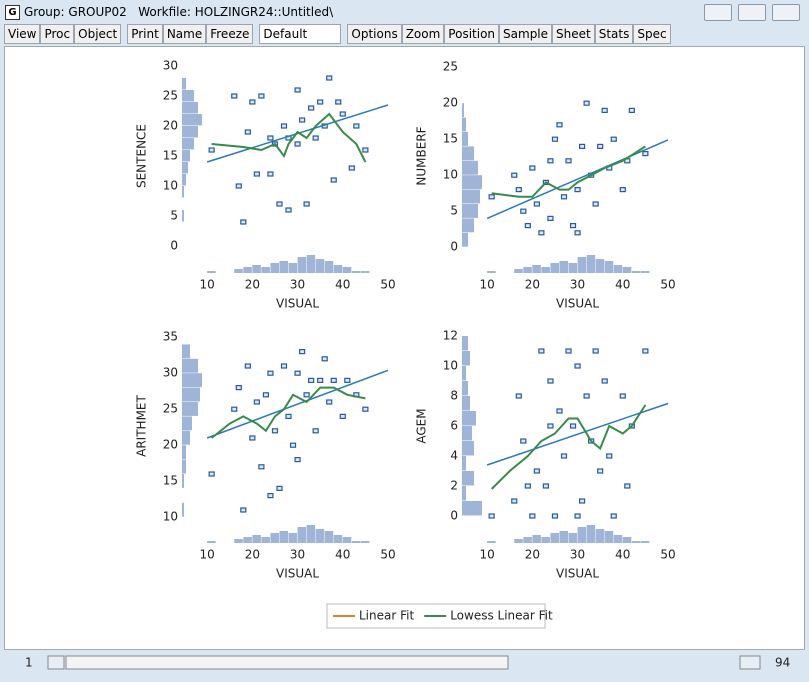 The width and height of the screenshot is (809, 682). I want to click on y-tick-label: 25, so click(450, 67).